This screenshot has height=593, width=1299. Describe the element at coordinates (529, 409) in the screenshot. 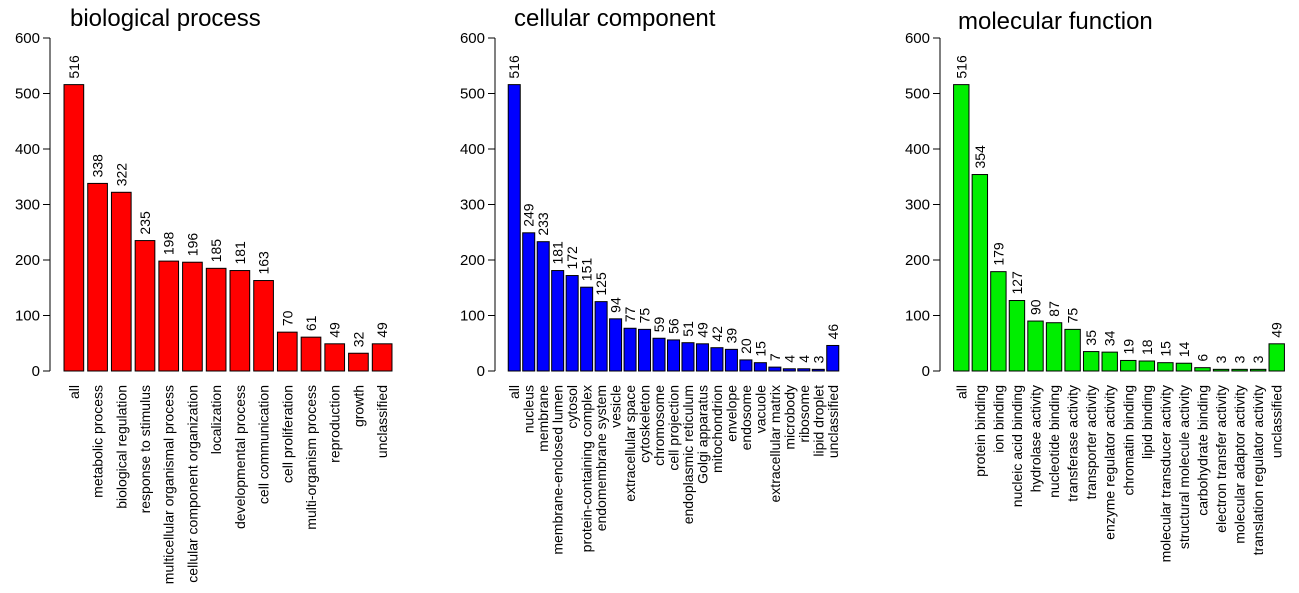

I see `category-label: nucleus` at that location.